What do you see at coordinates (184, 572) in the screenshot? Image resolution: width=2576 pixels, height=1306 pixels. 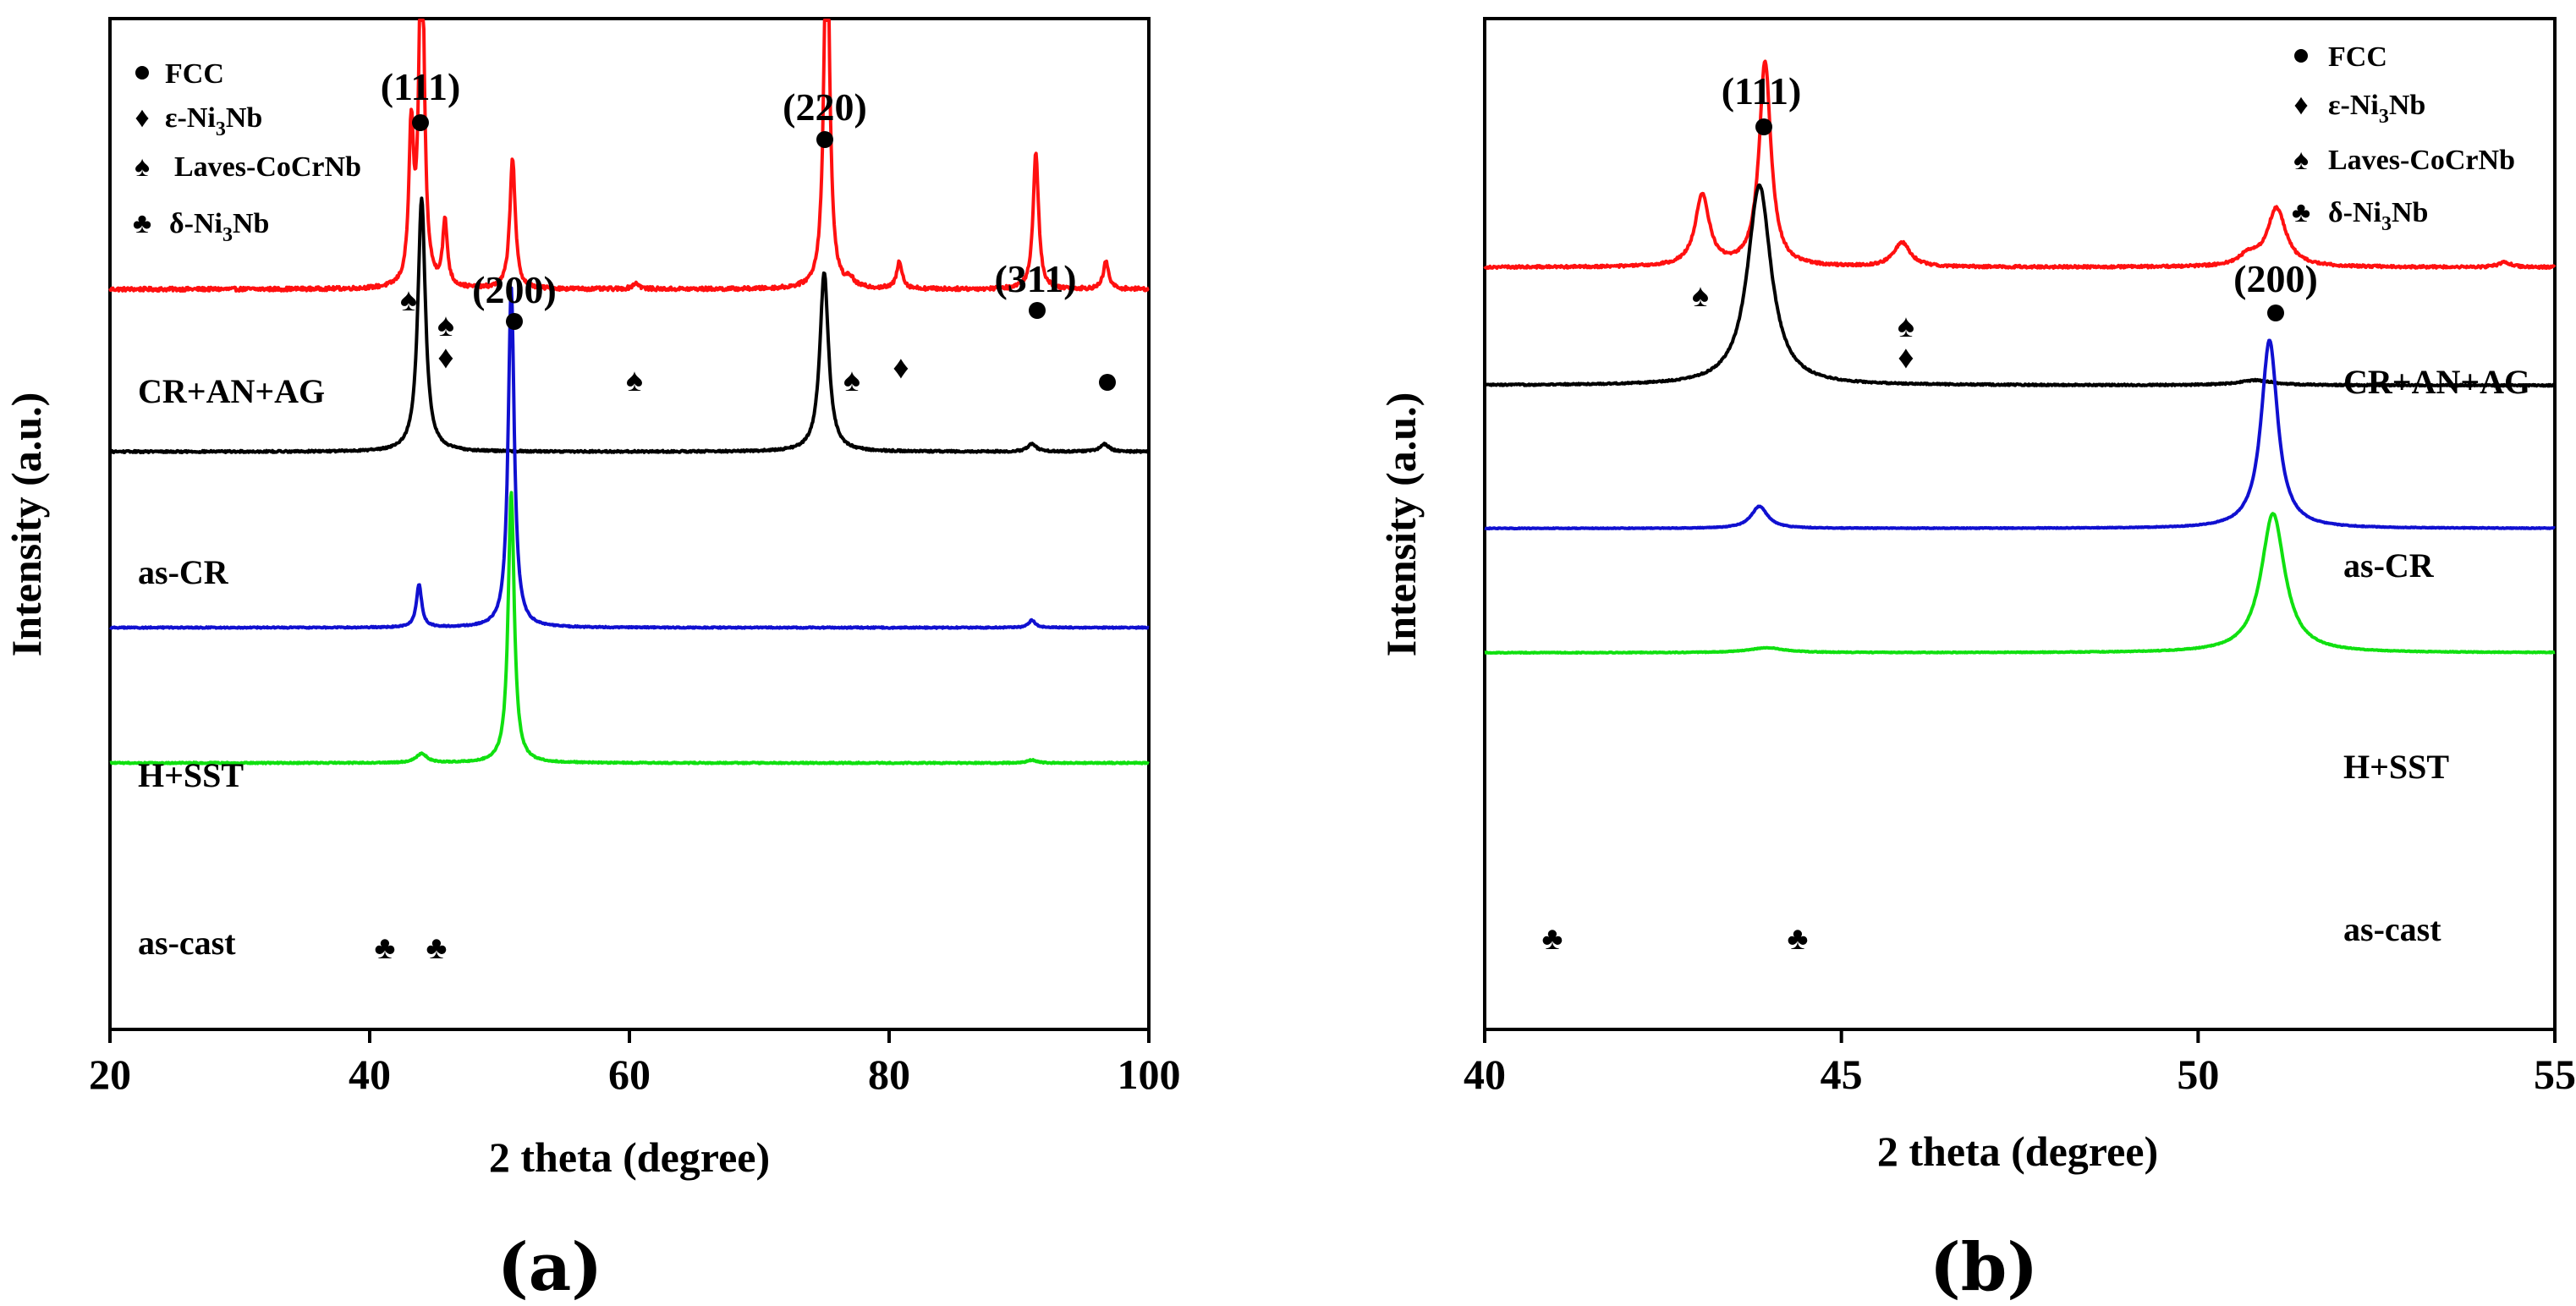 I see `panel-a-label-as-cr: as-CR` at bounding box center [184, 572].